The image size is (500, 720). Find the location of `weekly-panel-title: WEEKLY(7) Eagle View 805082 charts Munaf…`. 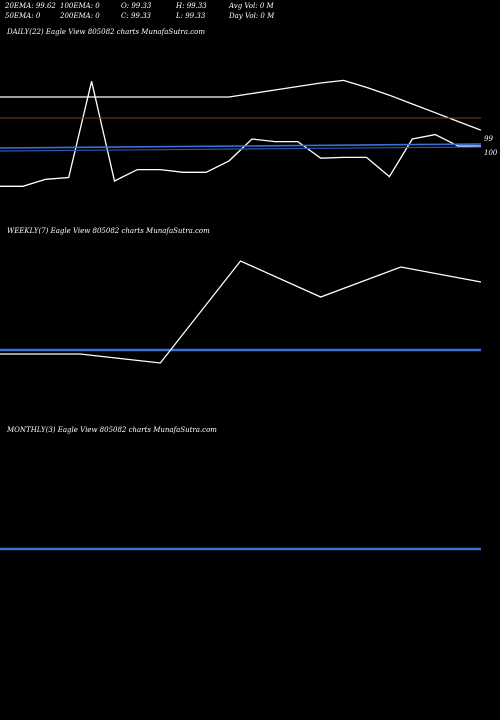

weekly-panel-title: WEEKLY(7) Eagle View 805082 charts Munaf… is located at coordinates (108, 231).